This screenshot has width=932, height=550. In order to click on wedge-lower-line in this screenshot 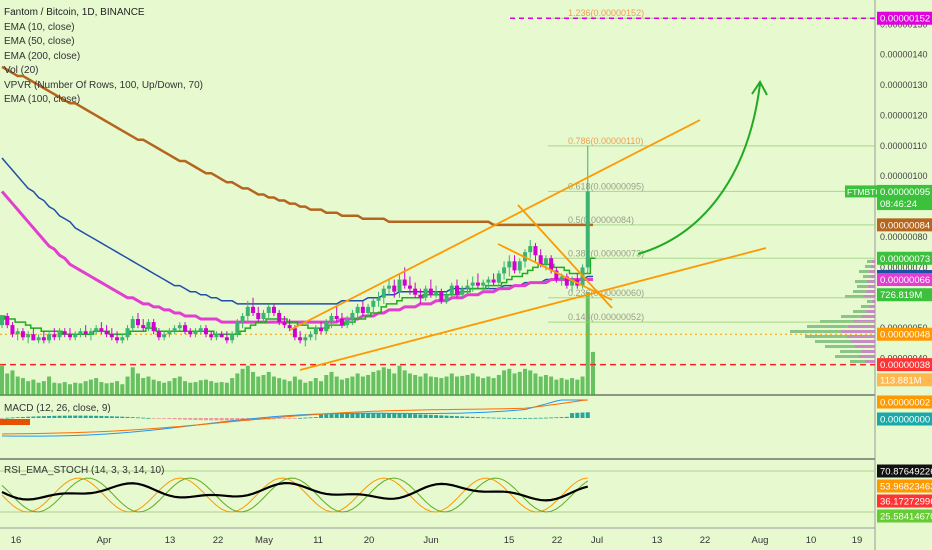, I will do `click(555, 272)`.